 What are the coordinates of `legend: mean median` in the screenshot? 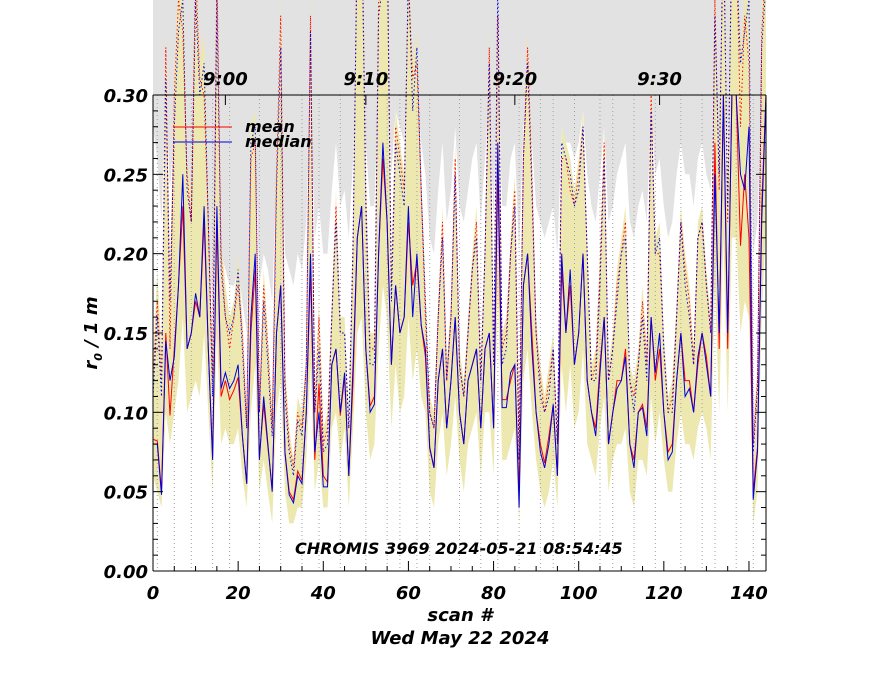 It's located at (242, 134).